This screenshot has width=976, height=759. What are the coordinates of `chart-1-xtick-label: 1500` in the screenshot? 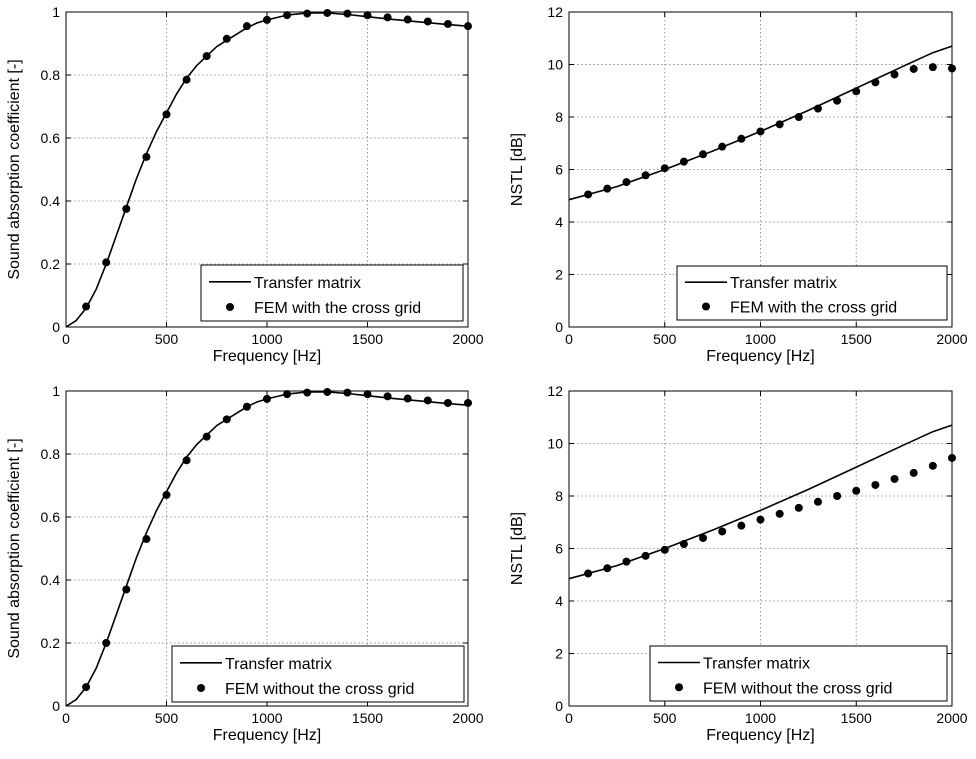 It's located at (367, 339).